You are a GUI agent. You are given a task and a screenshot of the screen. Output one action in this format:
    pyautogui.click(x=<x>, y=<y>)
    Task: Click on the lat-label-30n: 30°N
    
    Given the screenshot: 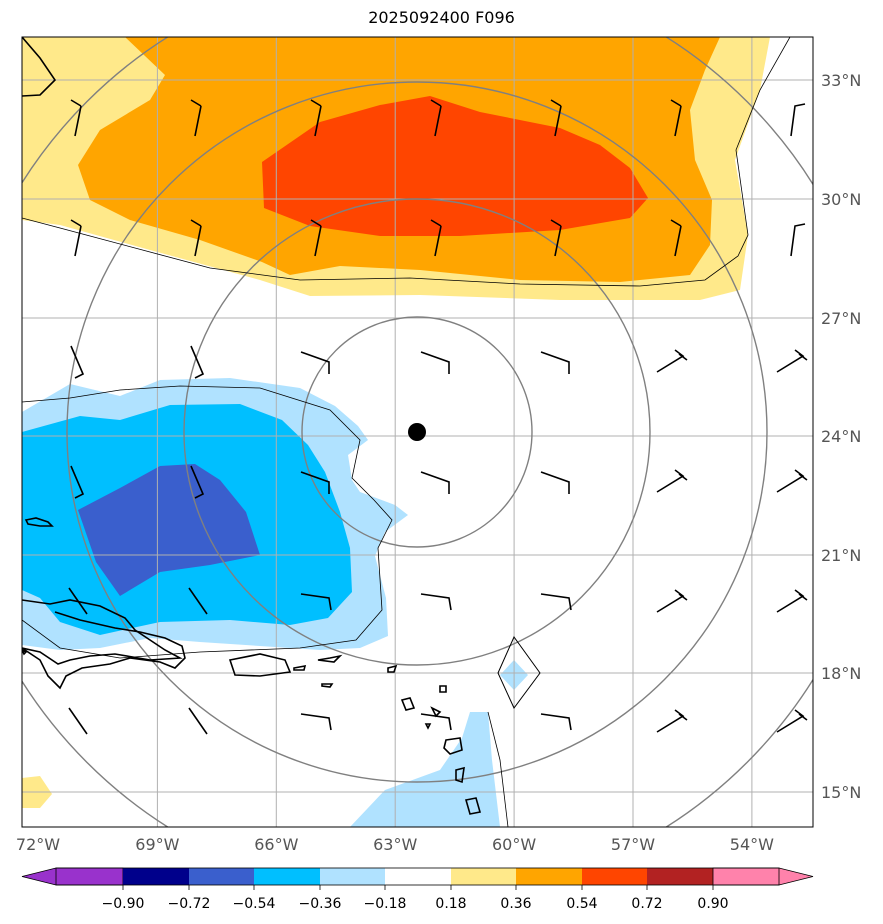 What is the action you would take?
    pyautogui.click(x=841, y=199)
    